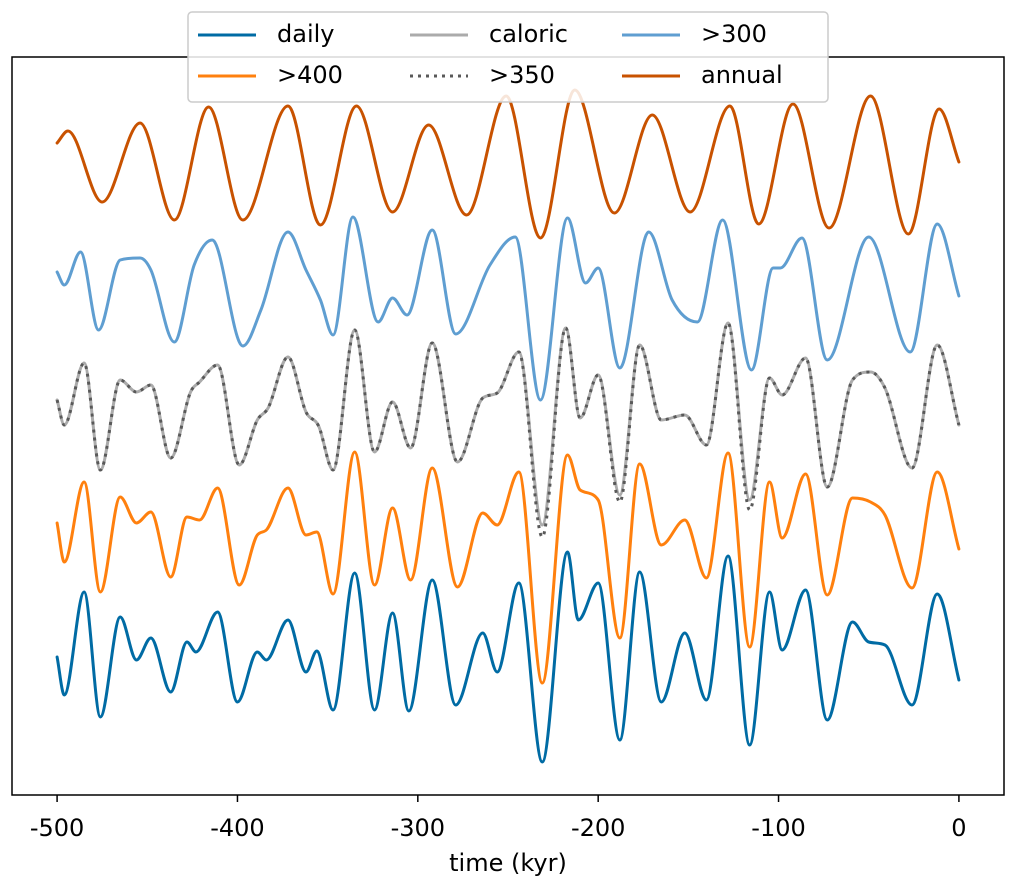  I want to click on legend: daily >400 caloric >350 >300 annual, so click(508, 57).